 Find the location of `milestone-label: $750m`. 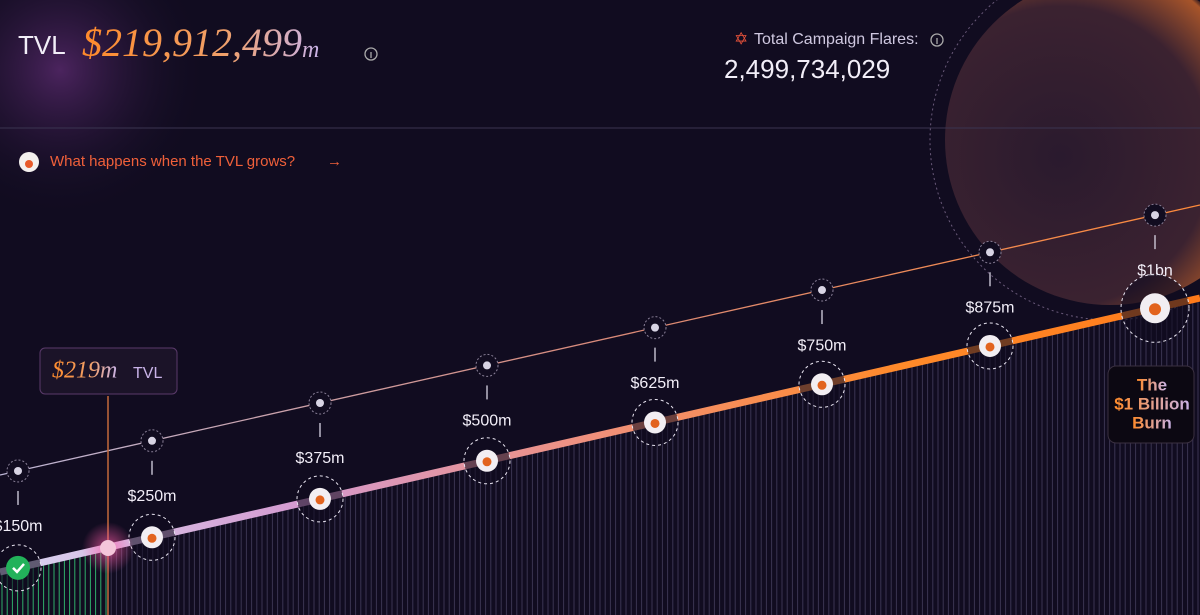

milestone-label: $750m is located at coordinates (822, 345).